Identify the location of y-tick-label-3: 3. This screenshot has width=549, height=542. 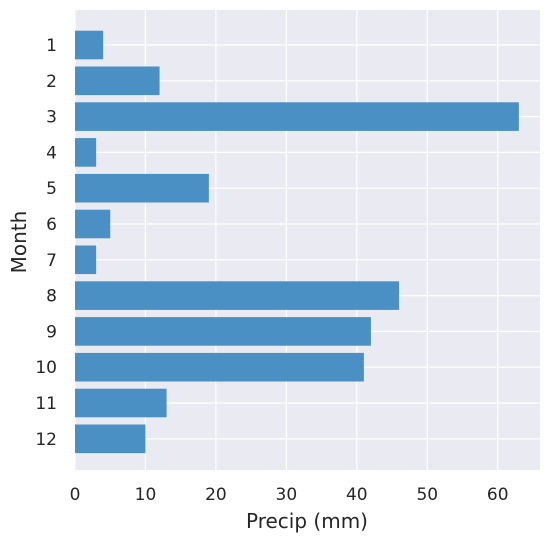
(51, 118).